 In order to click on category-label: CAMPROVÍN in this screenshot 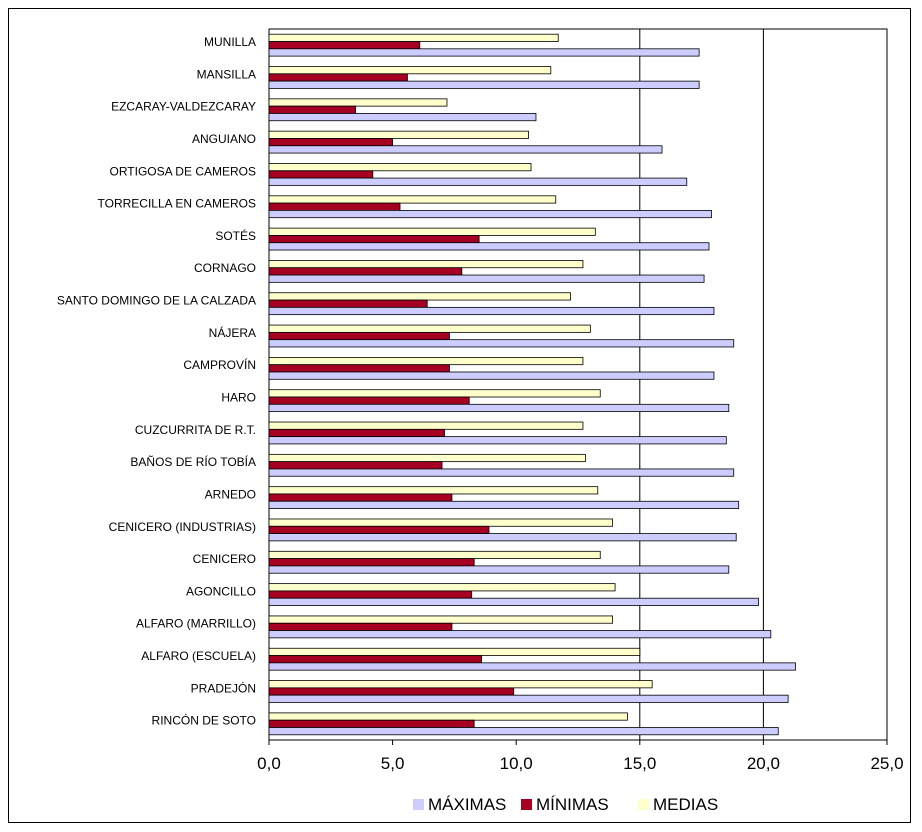, I will do `click(219, 364)`.